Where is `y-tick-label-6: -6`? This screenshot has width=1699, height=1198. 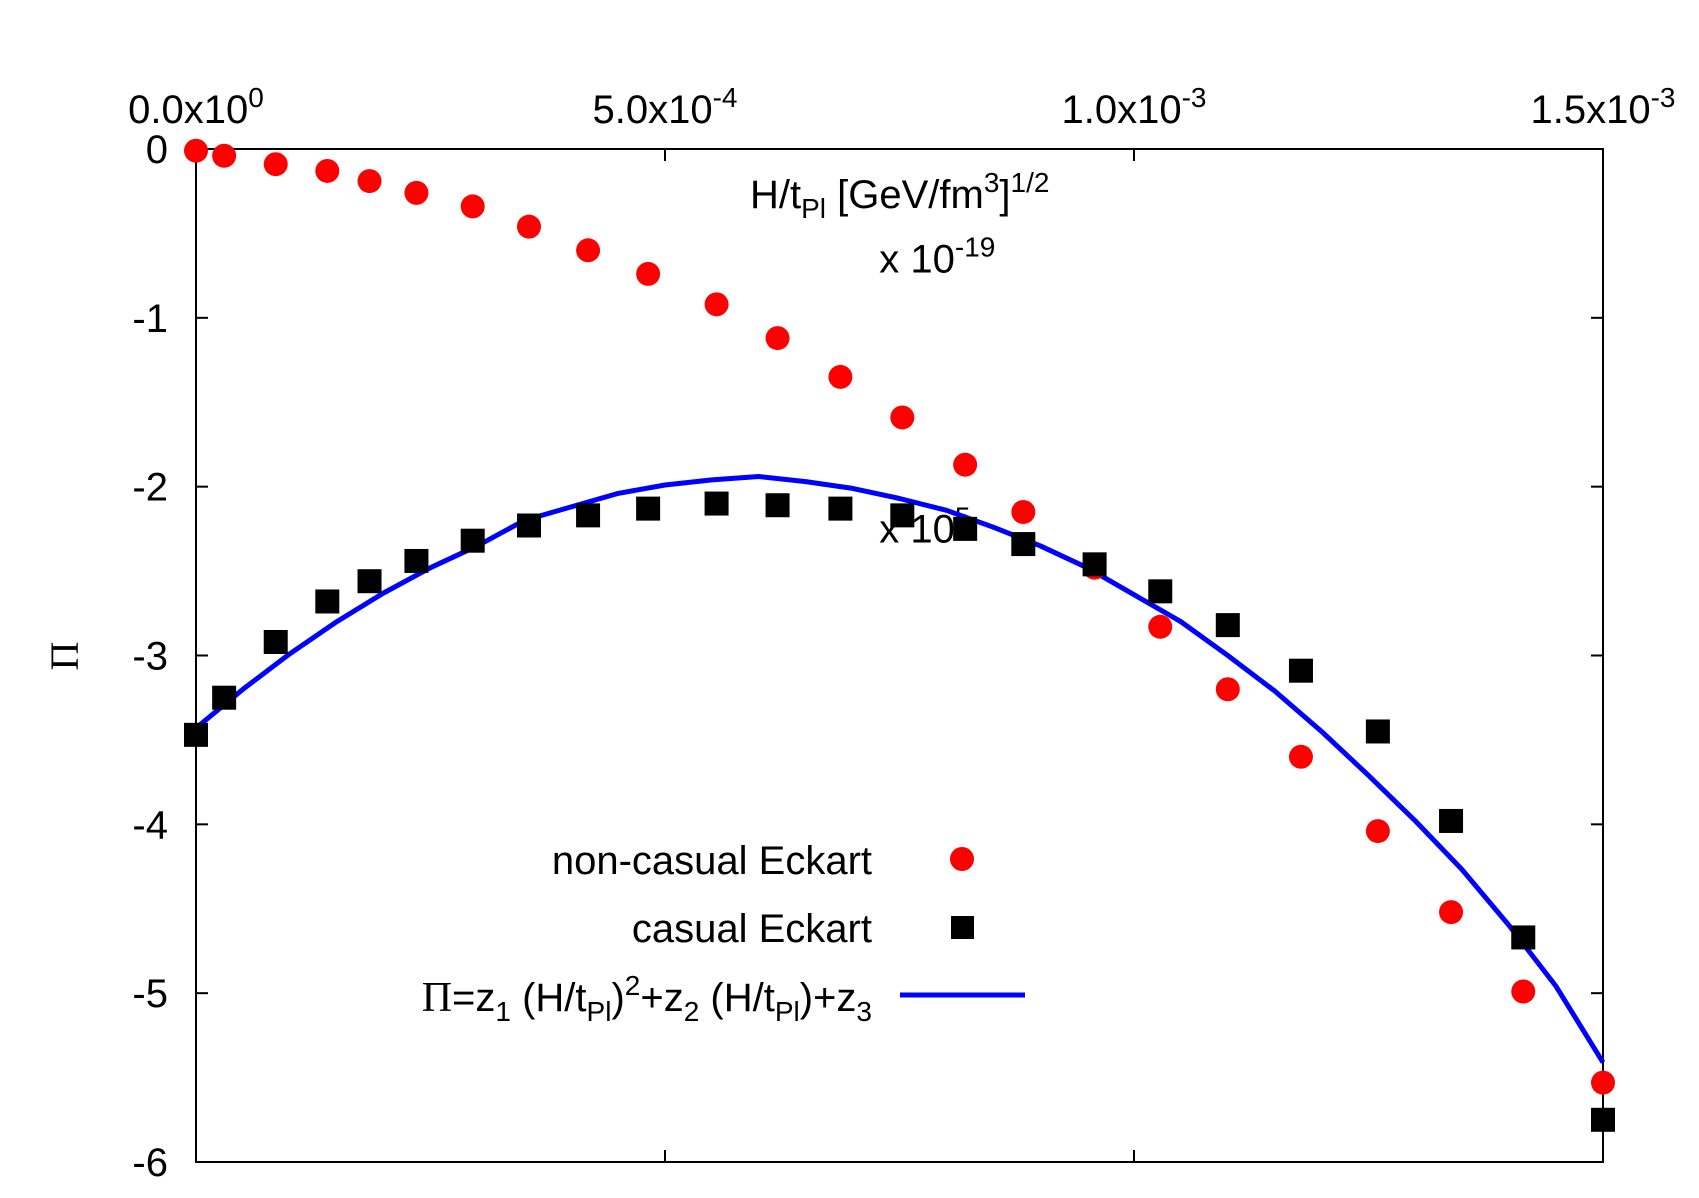 y-tick-label-6: -6 is located at coordinates (150, 1163).